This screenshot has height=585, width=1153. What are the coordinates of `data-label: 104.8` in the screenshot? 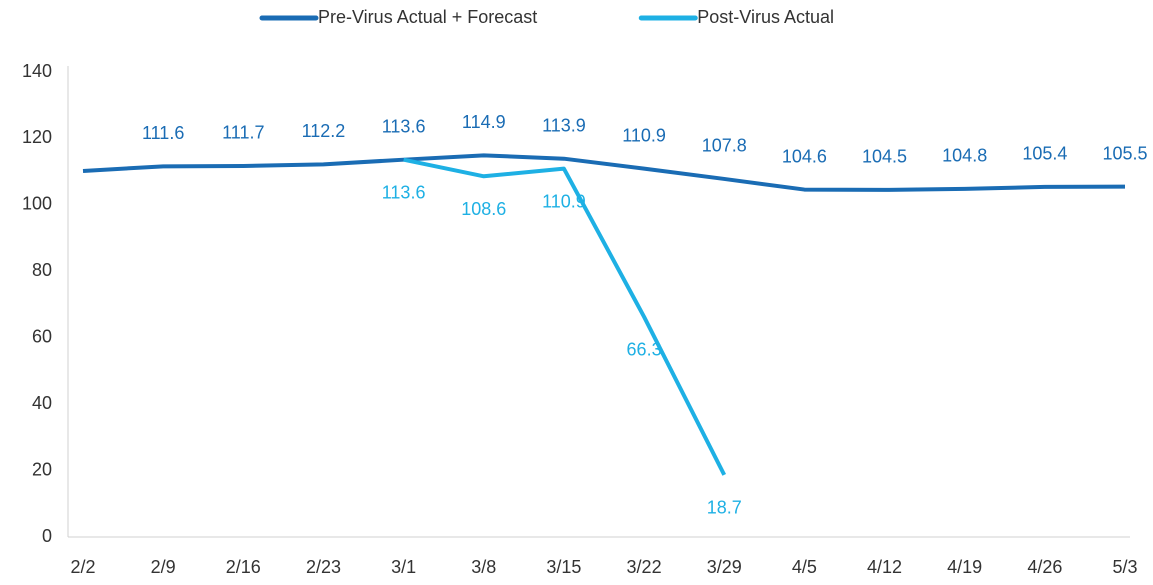 It's located at (964, 156).